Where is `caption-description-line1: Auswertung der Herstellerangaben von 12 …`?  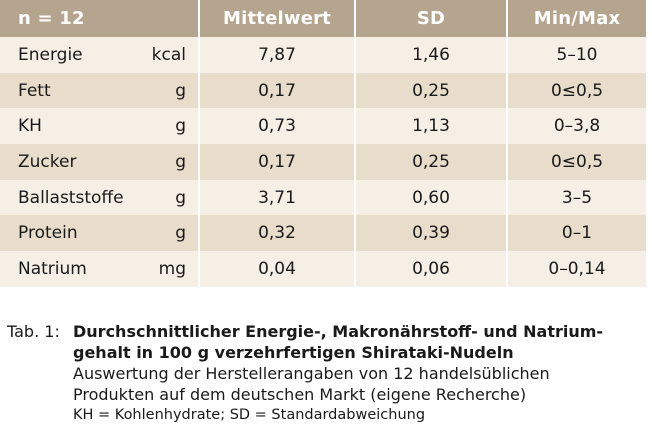
caption-description-line1: Auswertung der Herstellerangaben von 12 … is located at coordinates (311, 373).